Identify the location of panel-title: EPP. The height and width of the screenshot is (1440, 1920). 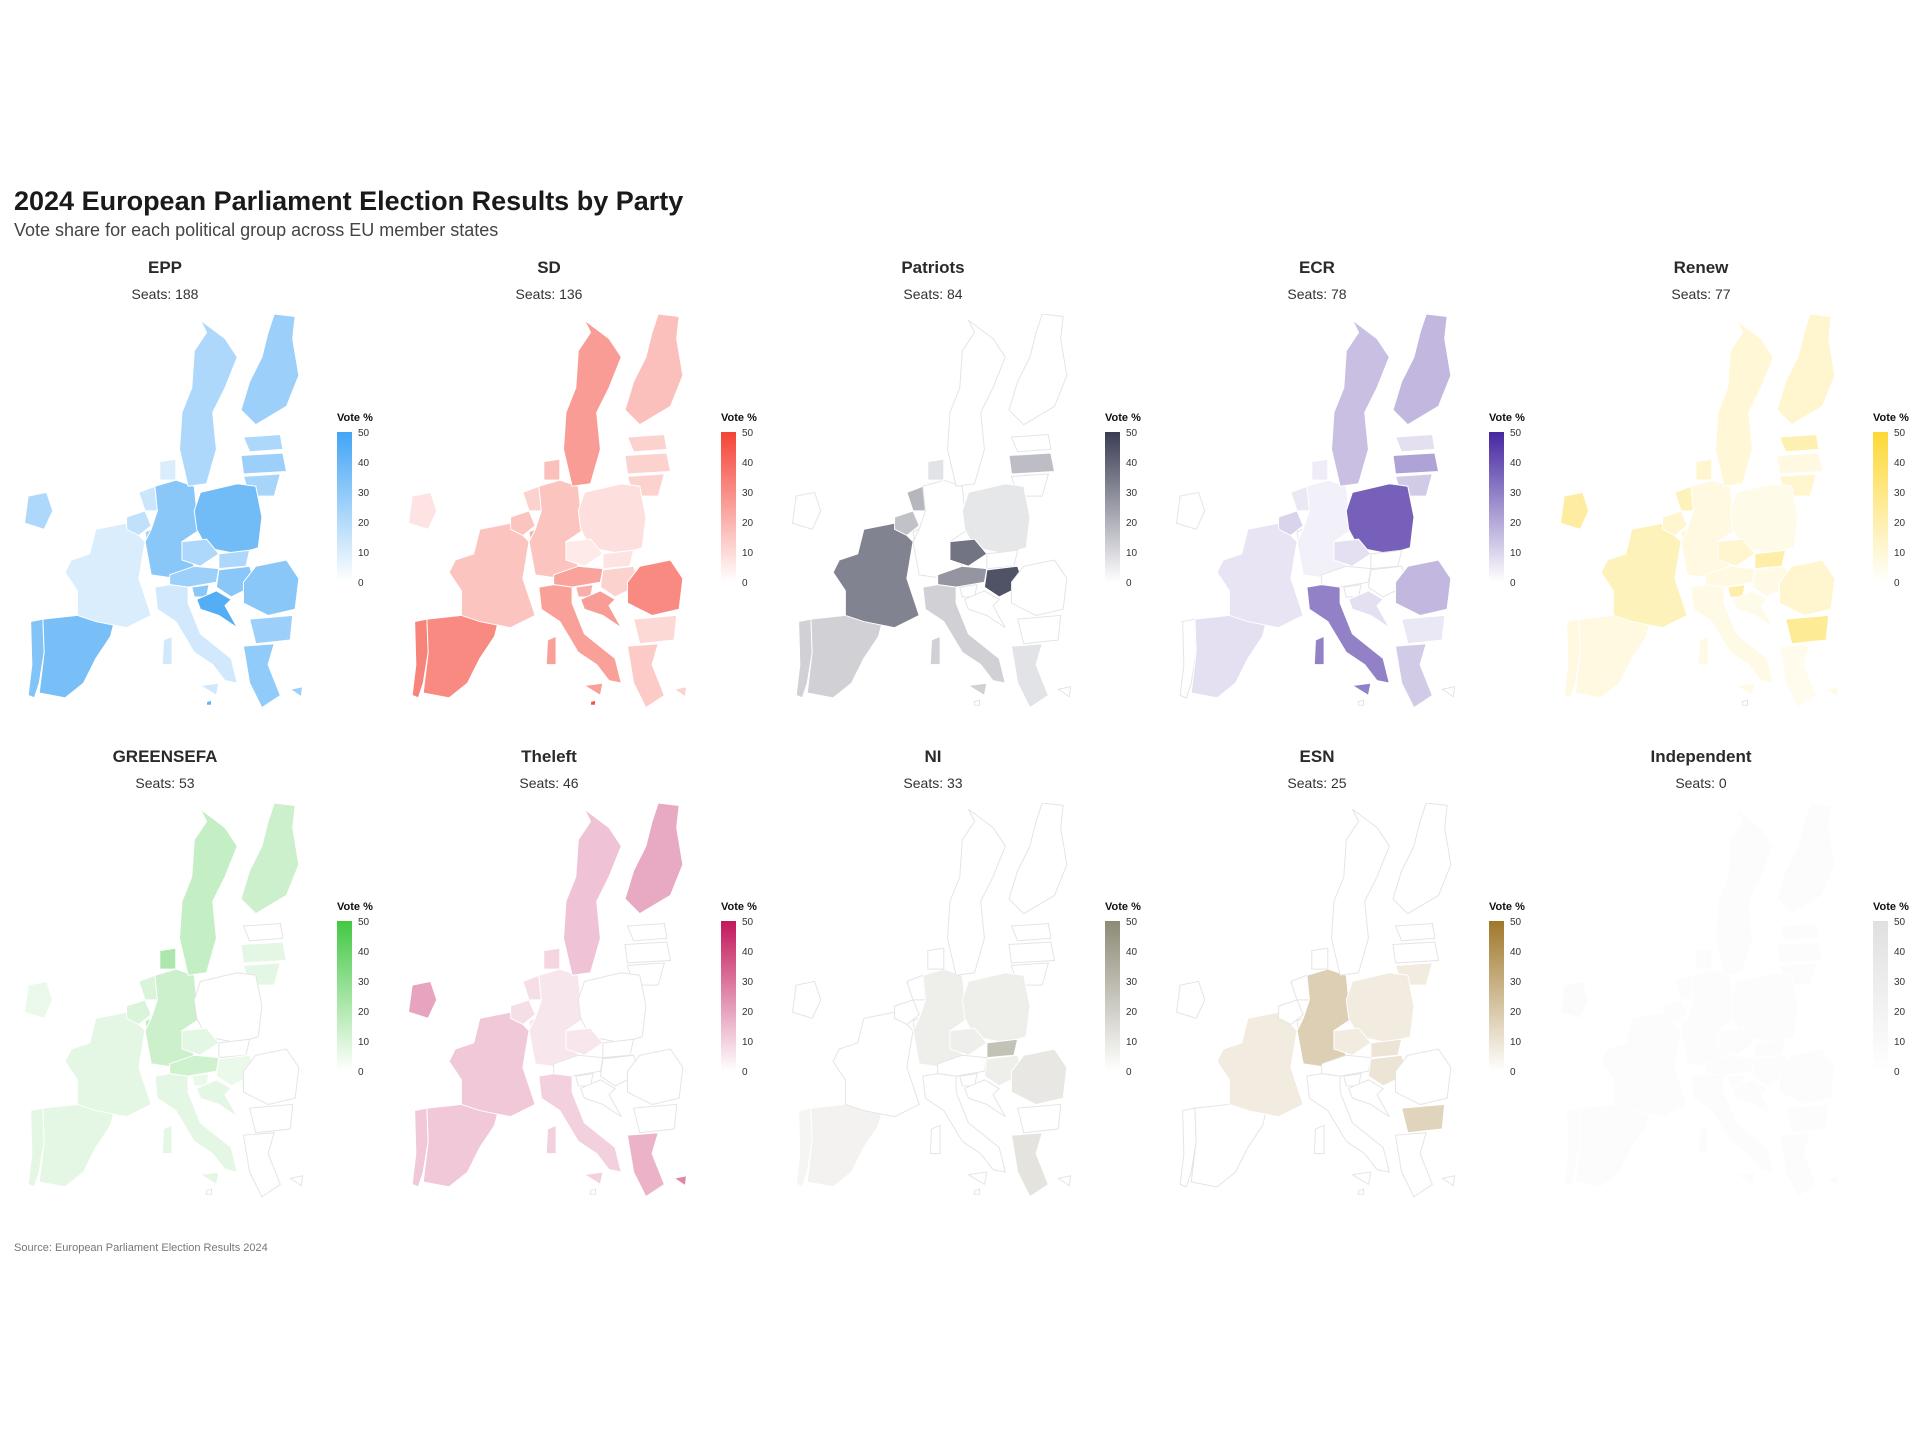
(165, 267).